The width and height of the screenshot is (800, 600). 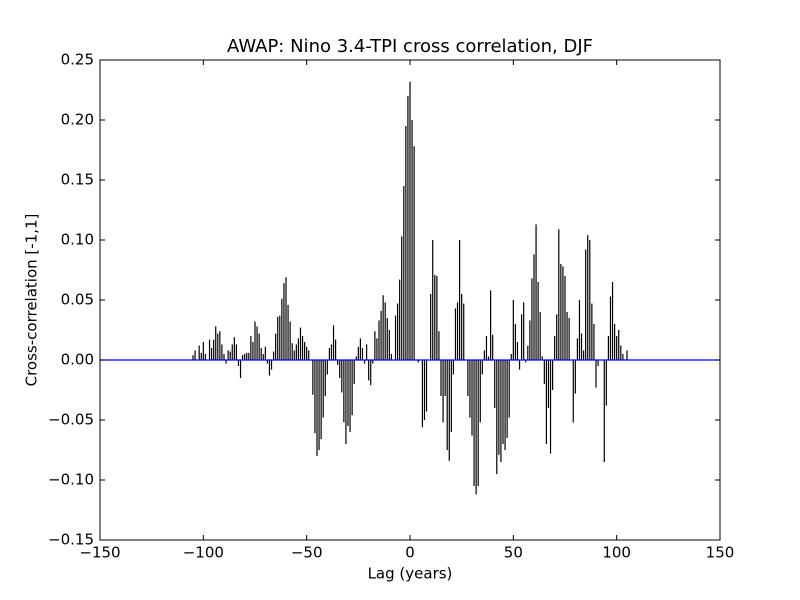 What do you see at coordinates (307, 553) in the screenshot?
I see `x-tick-label: −50` at bounding box center [307, 553].